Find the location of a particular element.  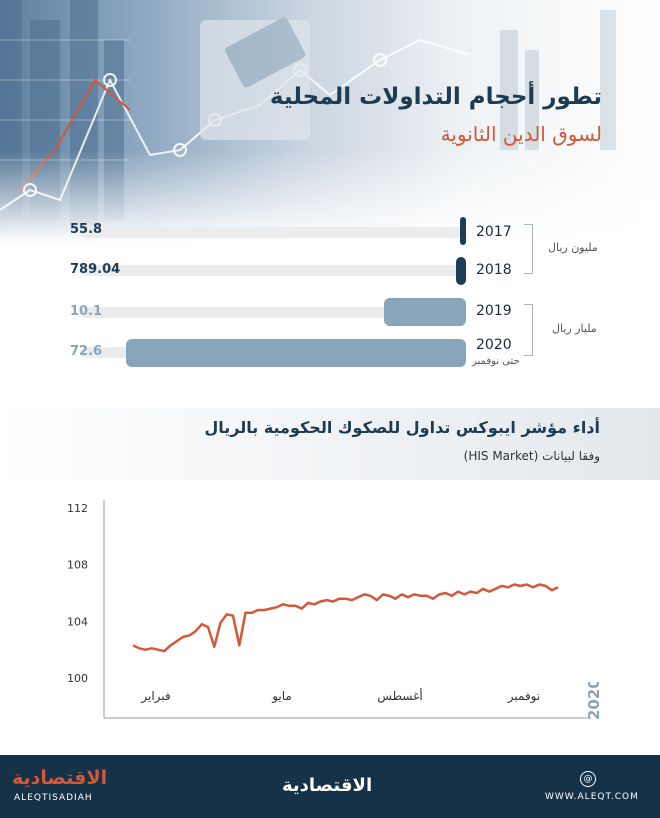

x-tick-label: فبراير is located at coordinates (155, 696).